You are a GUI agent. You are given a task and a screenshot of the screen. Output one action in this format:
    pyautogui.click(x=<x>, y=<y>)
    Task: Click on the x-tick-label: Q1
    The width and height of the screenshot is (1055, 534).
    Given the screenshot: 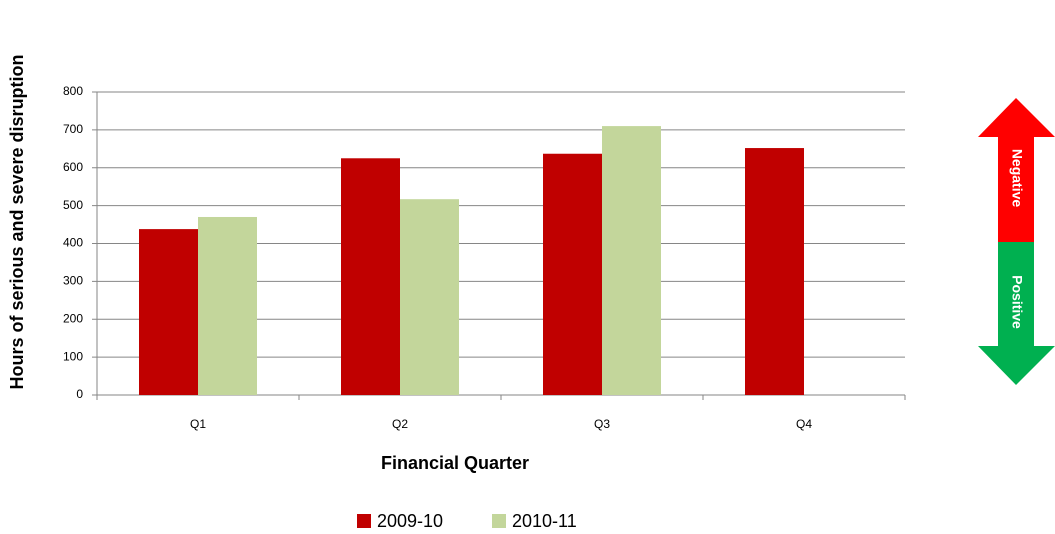 What is the action you would take?
    pyautogui.click(x=198, y=424)
    